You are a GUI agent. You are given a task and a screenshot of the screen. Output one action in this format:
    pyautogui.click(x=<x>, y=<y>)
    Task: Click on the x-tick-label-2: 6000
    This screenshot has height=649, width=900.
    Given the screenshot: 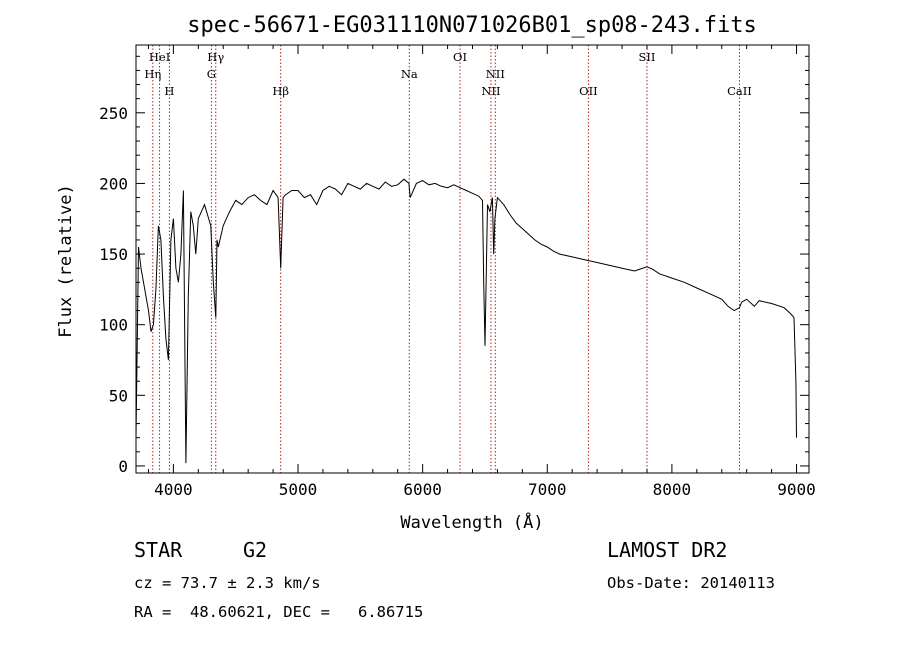 What is the action you would take?
    pyautogui.click(x=422, y=489)
    